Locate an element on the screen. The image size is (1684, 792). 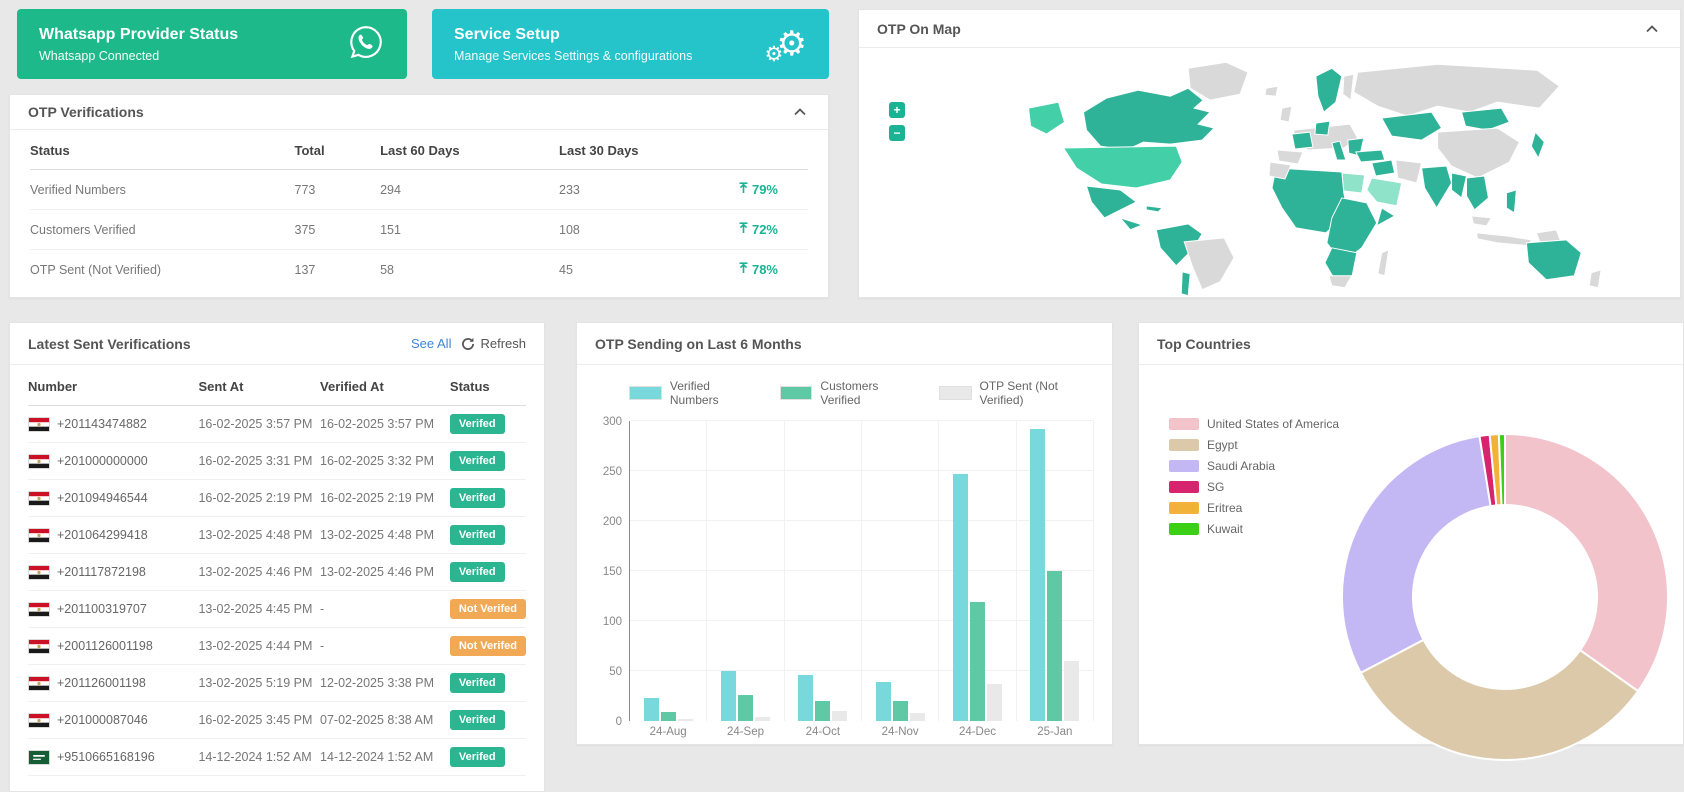
sent-at-cell: 14-12-2024 1:52 AM is located at coordinates (259, 757).